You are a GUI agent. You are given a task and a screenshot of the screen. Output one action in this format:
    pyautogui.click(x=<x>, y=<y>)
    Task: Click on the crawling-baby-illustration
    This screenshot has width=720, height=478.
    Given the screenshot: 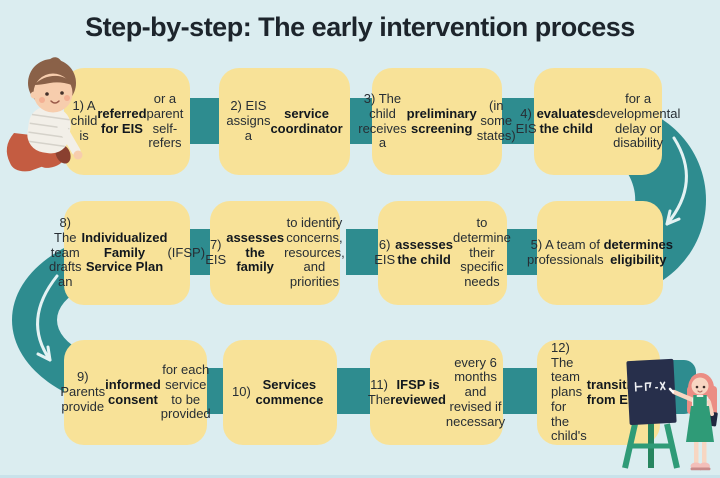 What is the action you would take?
    pyautogui.click(x=44, y=114)
    